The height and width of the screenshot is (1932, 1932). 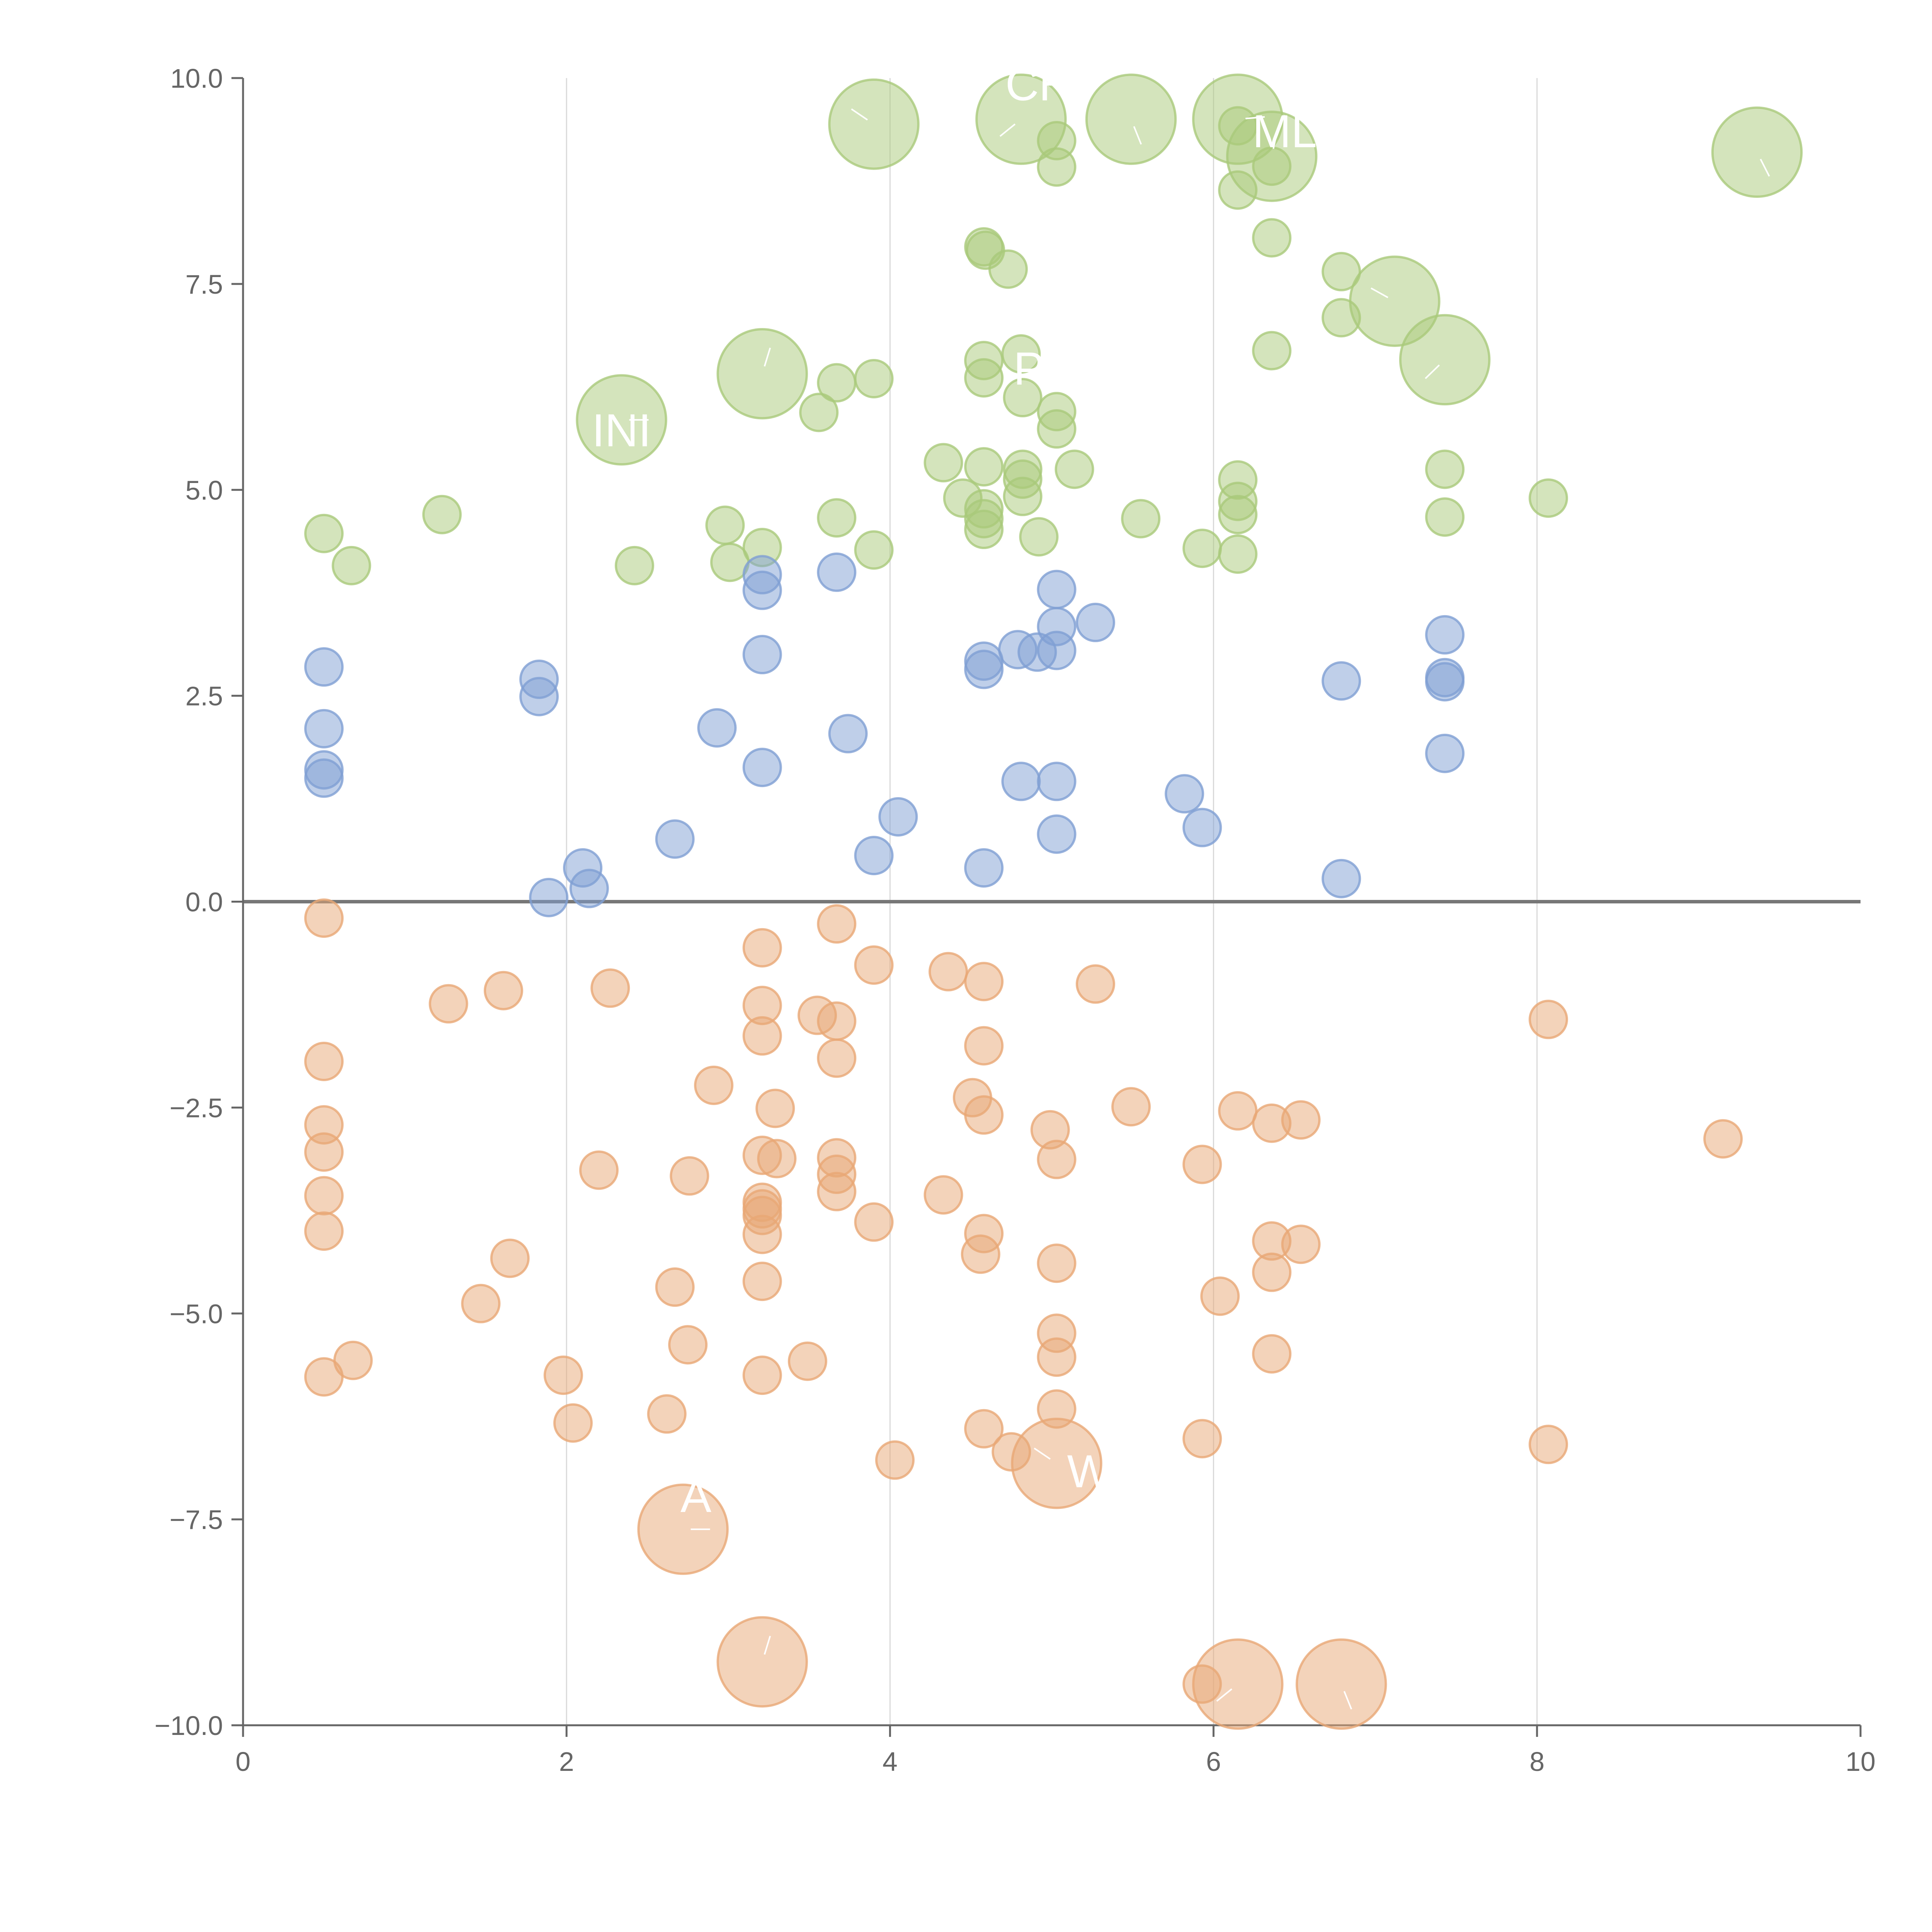 What do you see at coordinates (891, 1762) in the screenshot?
I see `x-tick-label: 4` at bounding box center [891, 1762].